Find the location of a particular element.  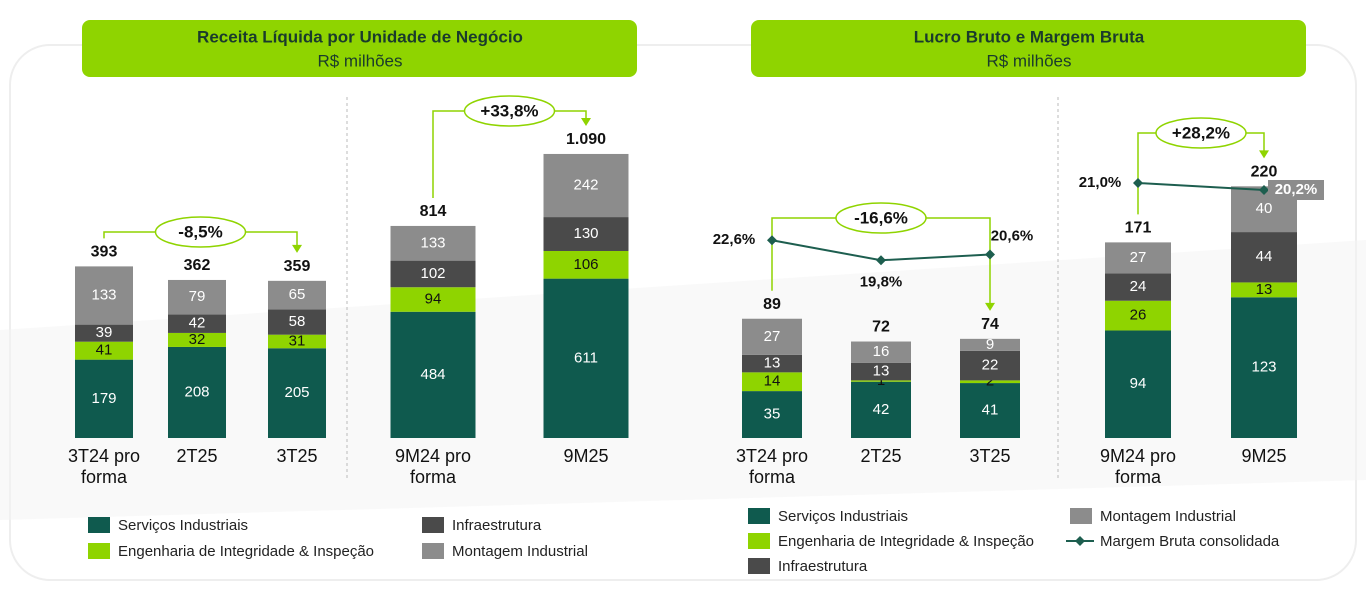

segment-label: 41 is located at coordinates (990, 409).